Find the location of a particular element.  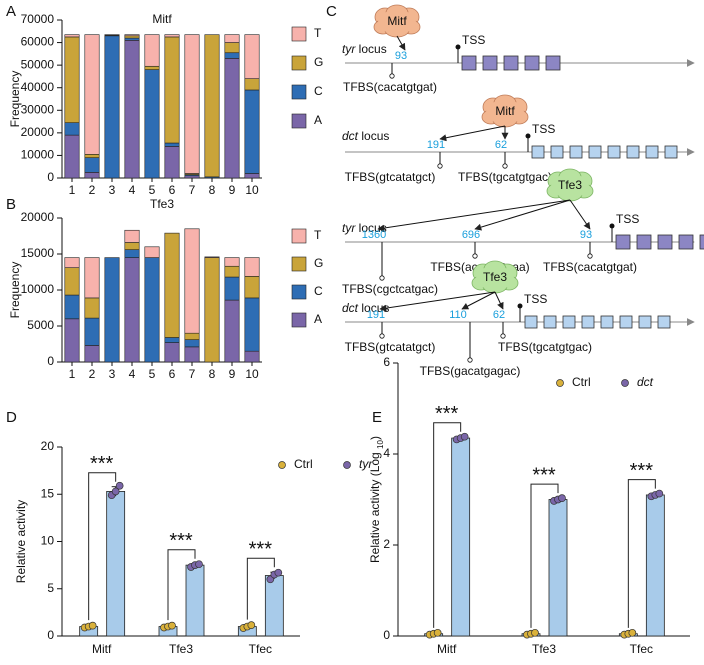

x-tick-label: 9 is located at coordinates (232, 190).